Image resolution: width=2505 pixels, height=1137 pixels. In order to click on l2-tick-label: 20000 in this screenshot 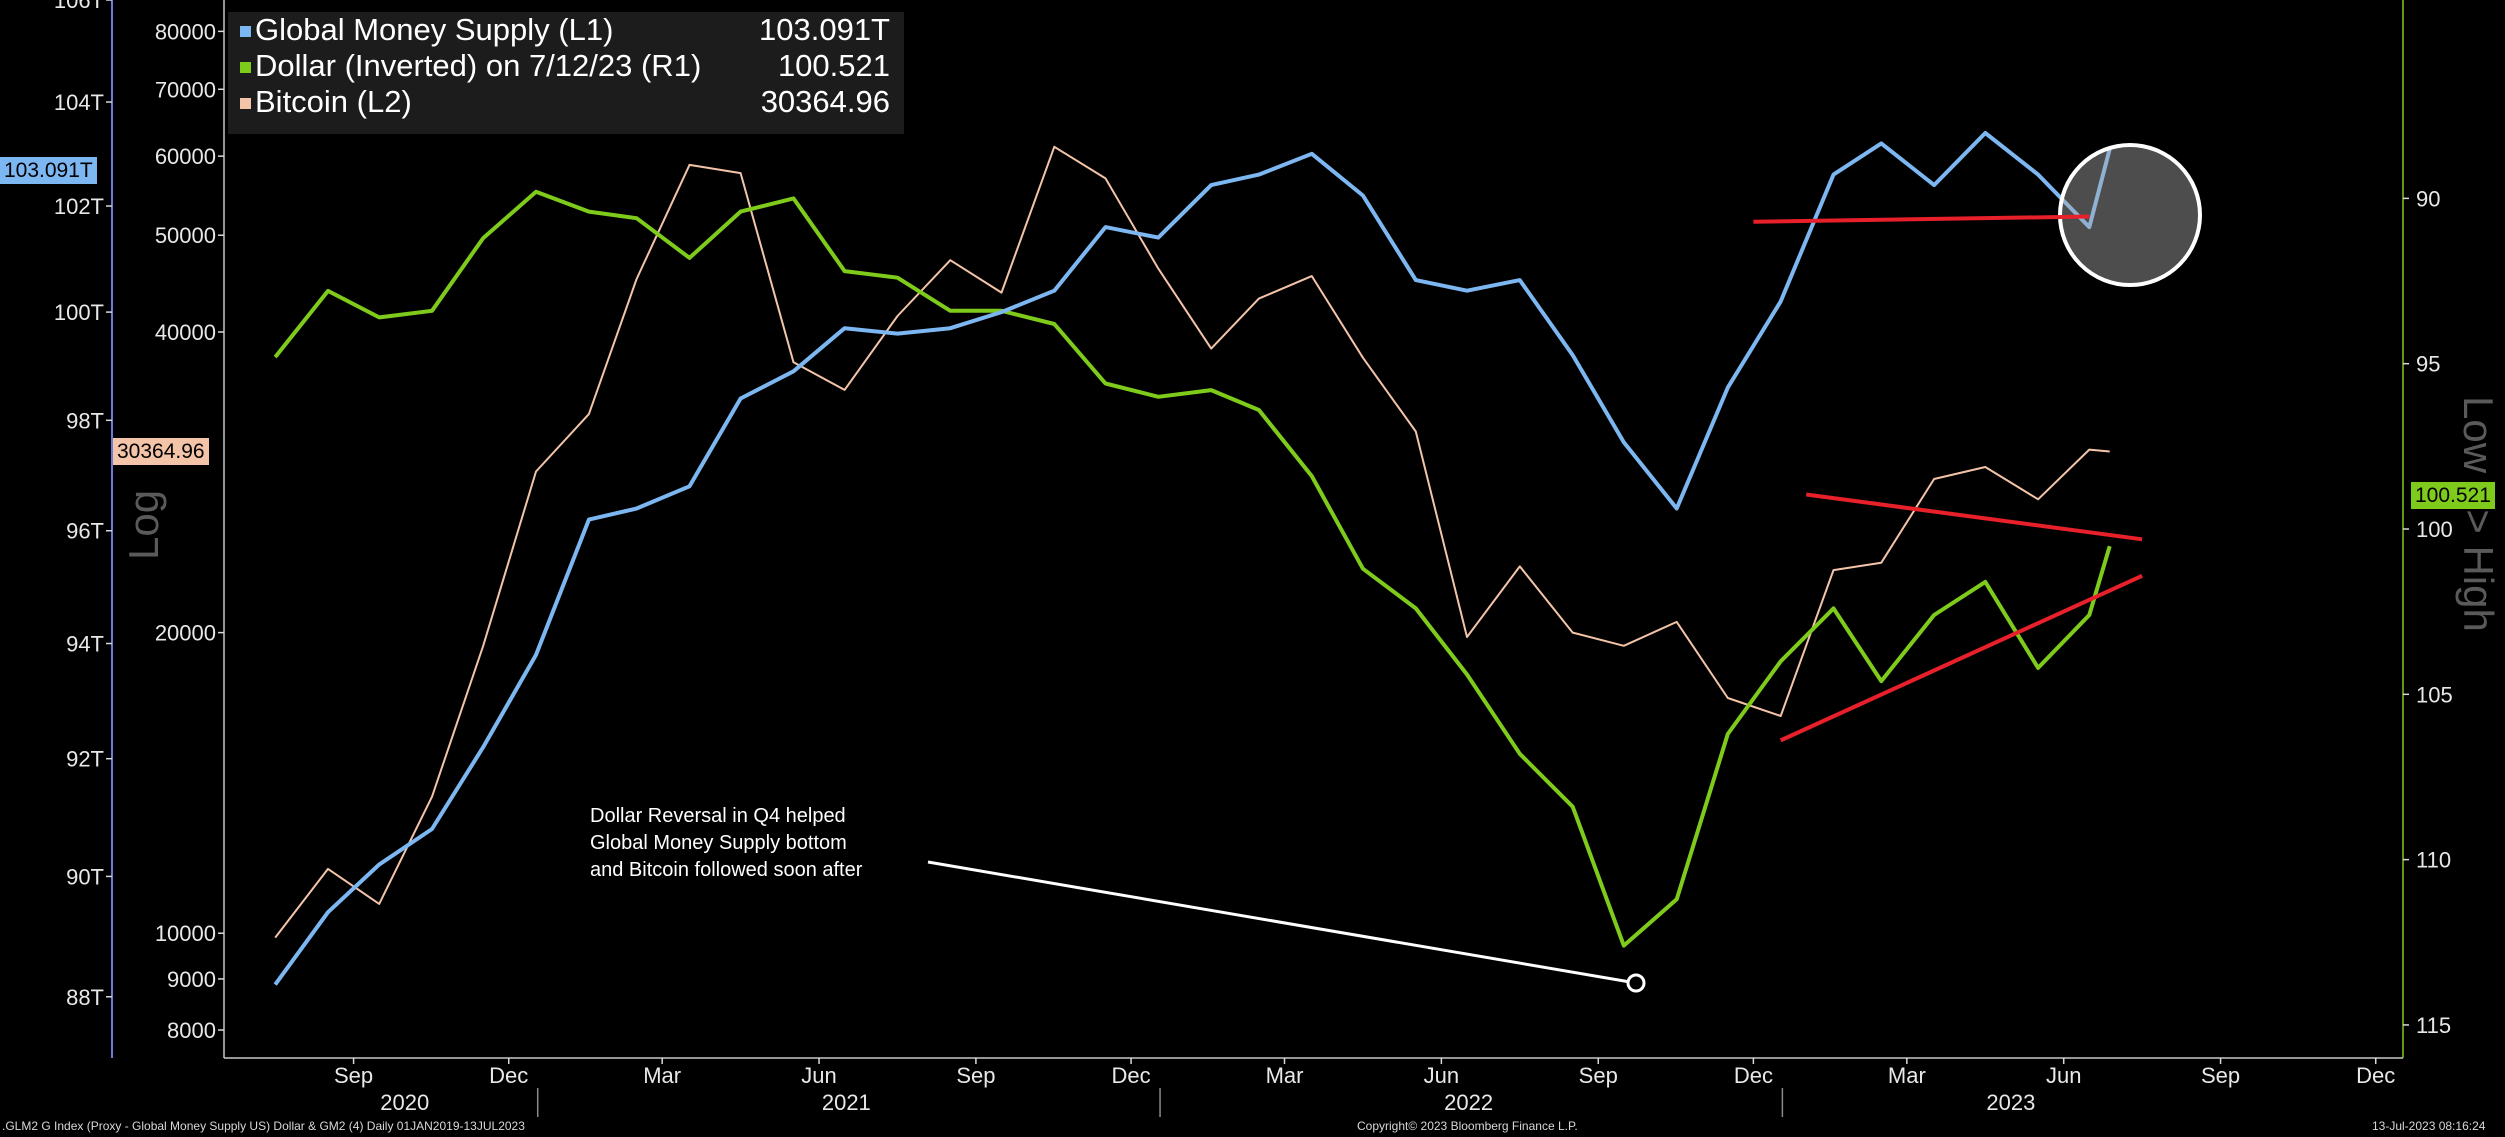, I will do `click(185, 633)`.